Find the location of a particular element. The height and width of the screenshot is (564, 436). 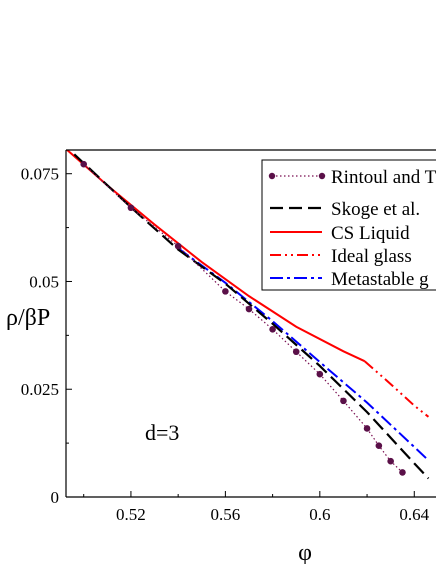

y-axis-label: ρ/βP is located at coordinates (28, 318).